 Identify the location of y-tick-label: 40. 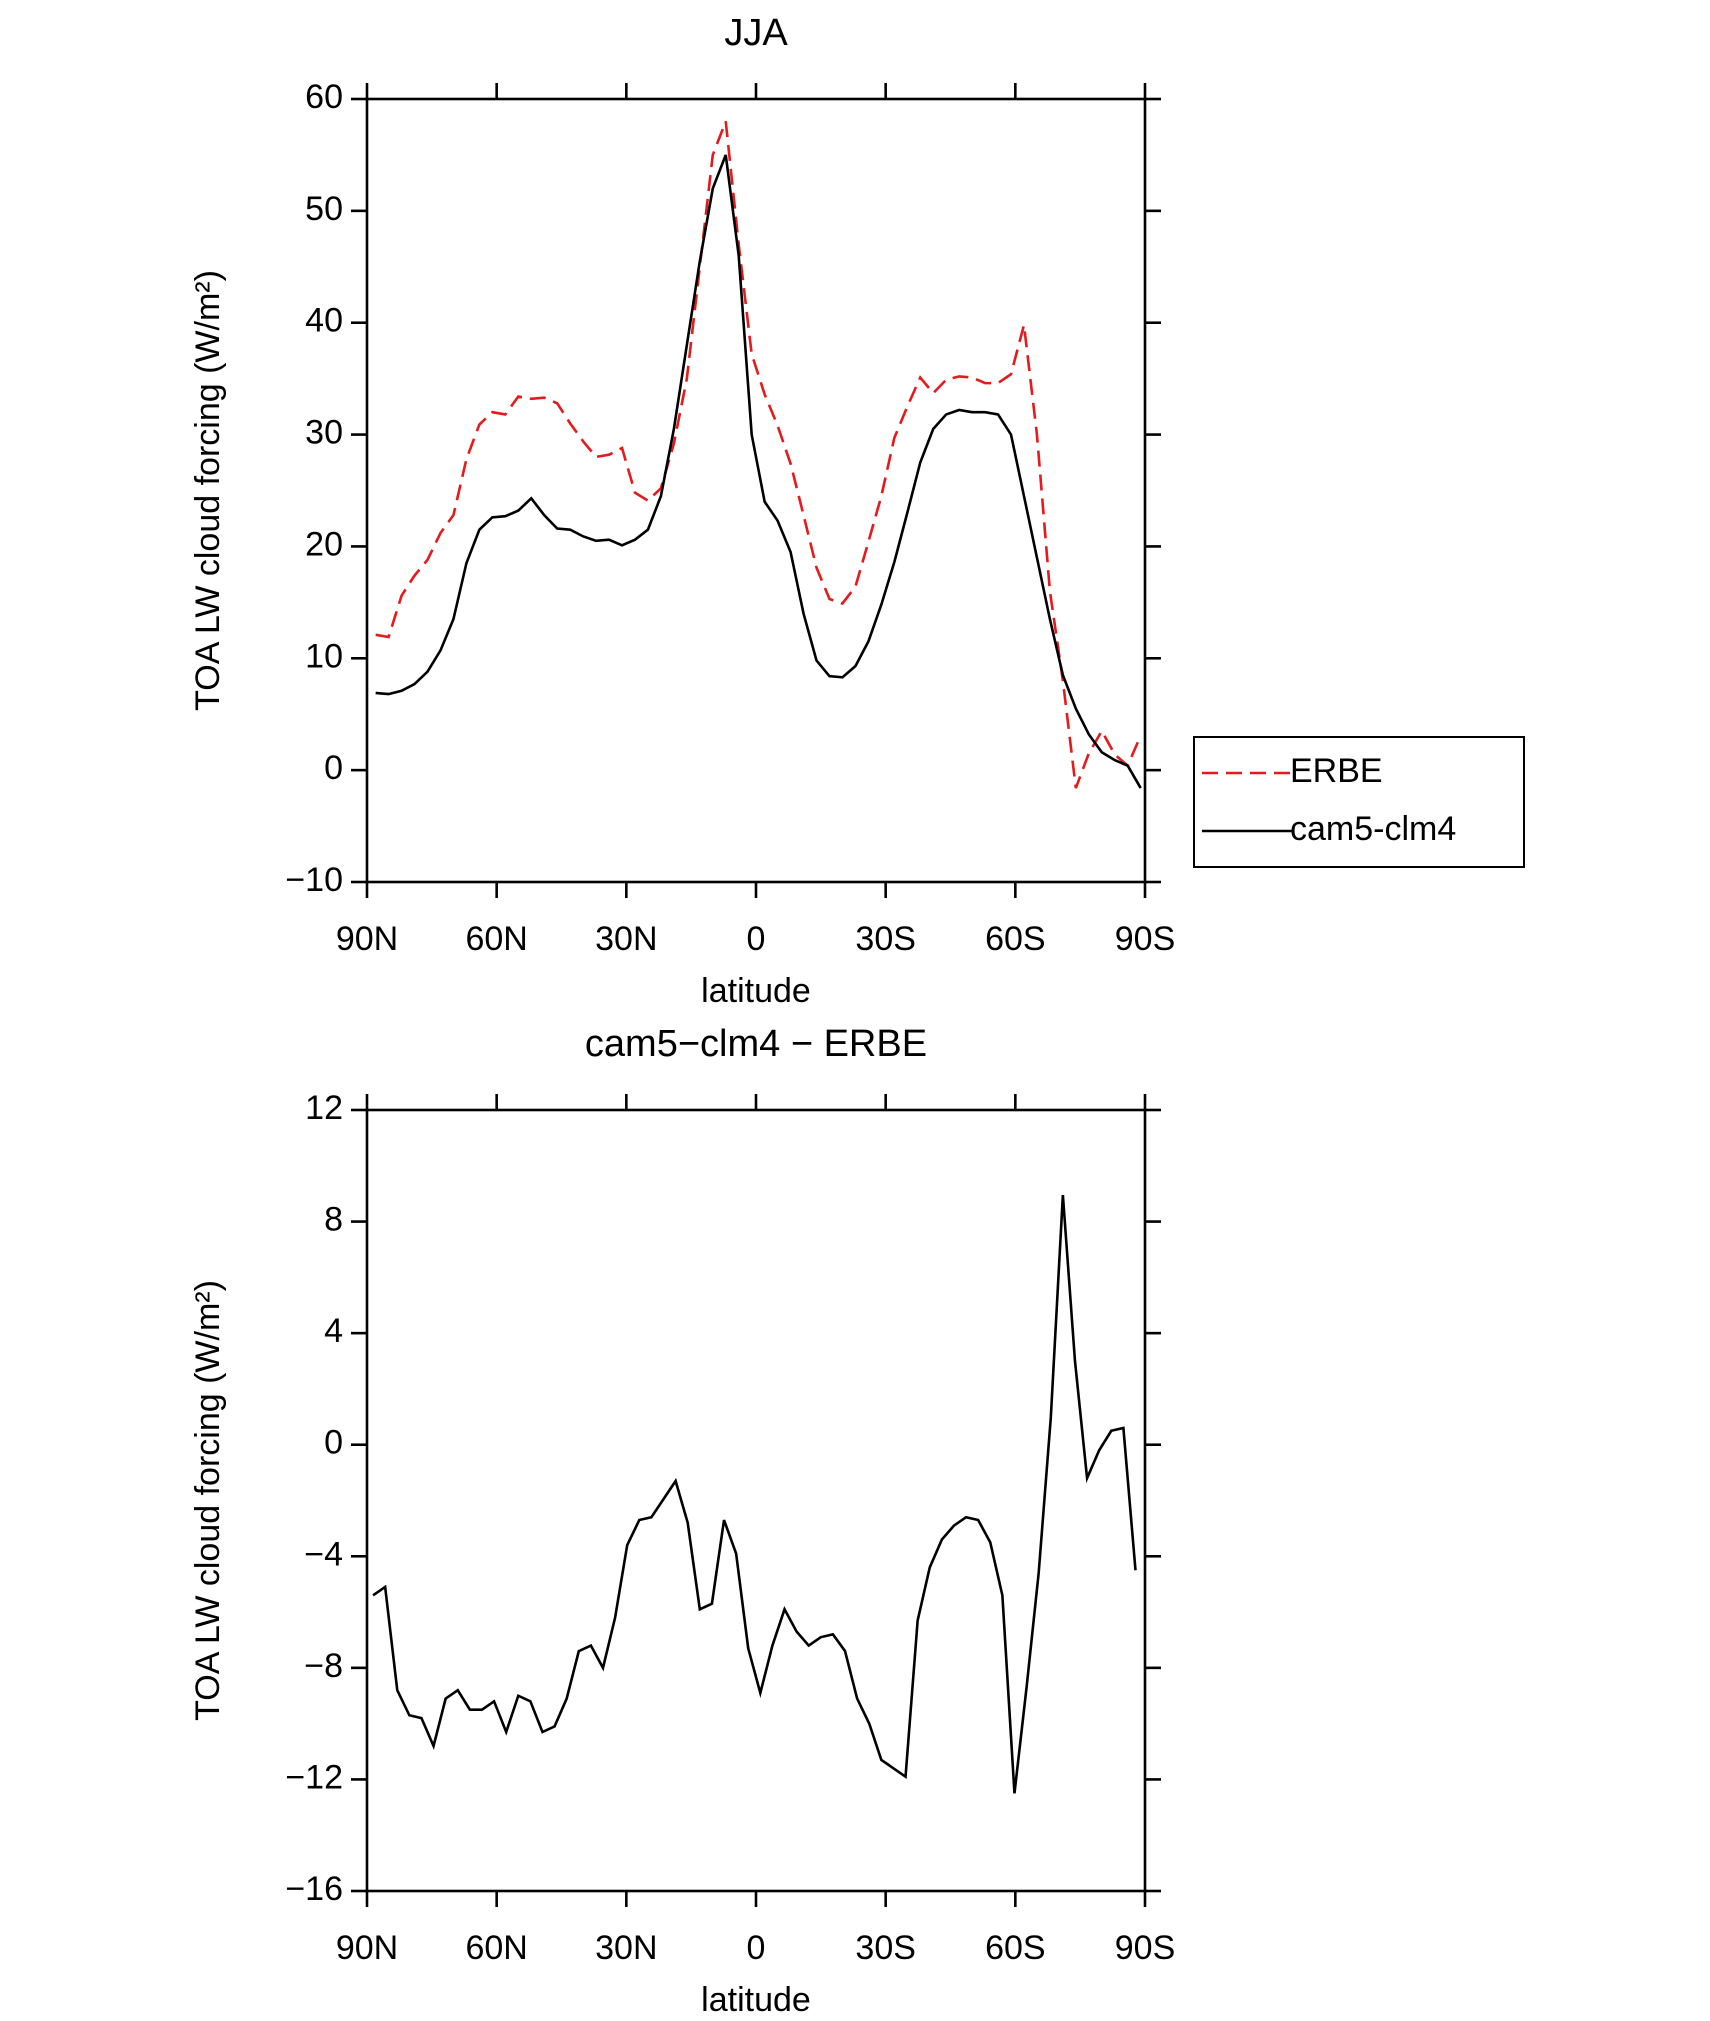
(324, 321).